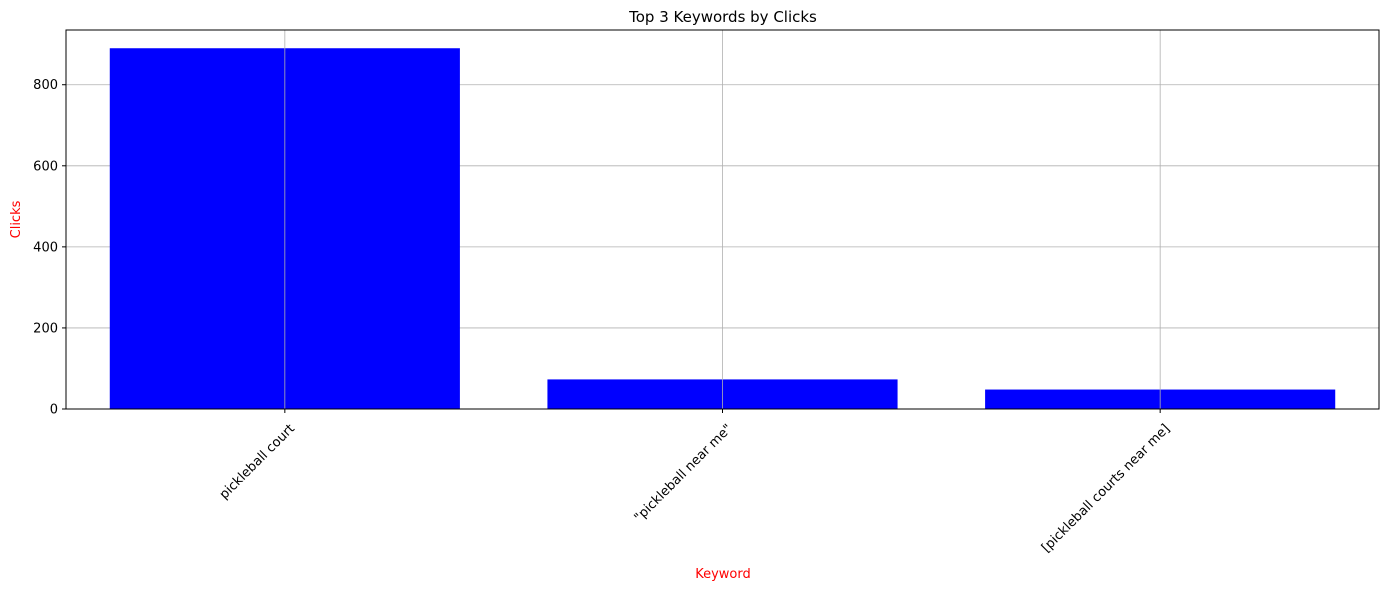  What do you see at coordinates (722, 17) in the screenshot?
I see `chart-title: Top 3 Keywords by Clicks` at bounding box center [722, 17].